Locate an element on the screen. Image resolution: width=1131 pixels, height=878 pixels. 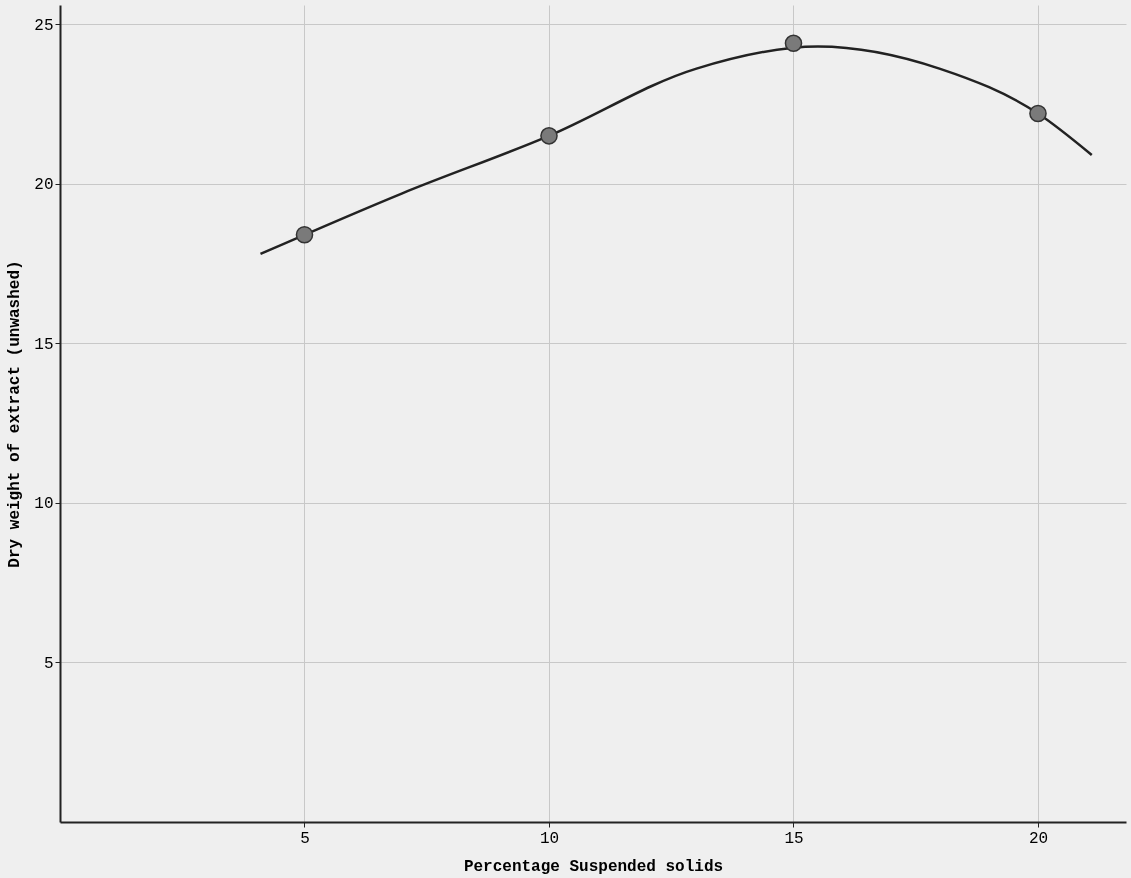
y-tick-label: 25 is located at coordinates (44, 25).